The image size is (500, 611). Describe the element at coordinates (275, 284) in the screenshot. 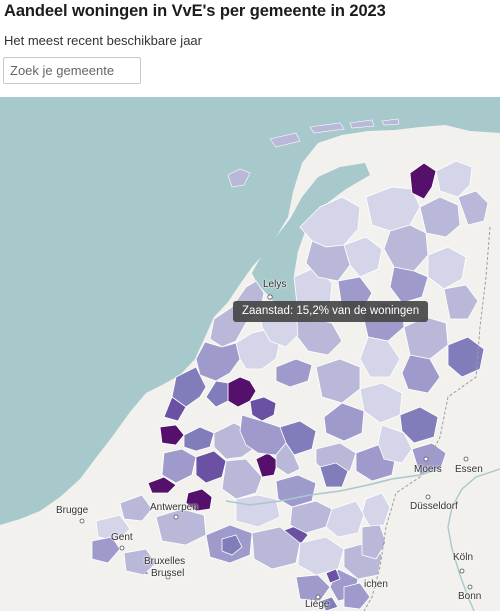

I see `place-label-lelystad: Lelys` at that location.